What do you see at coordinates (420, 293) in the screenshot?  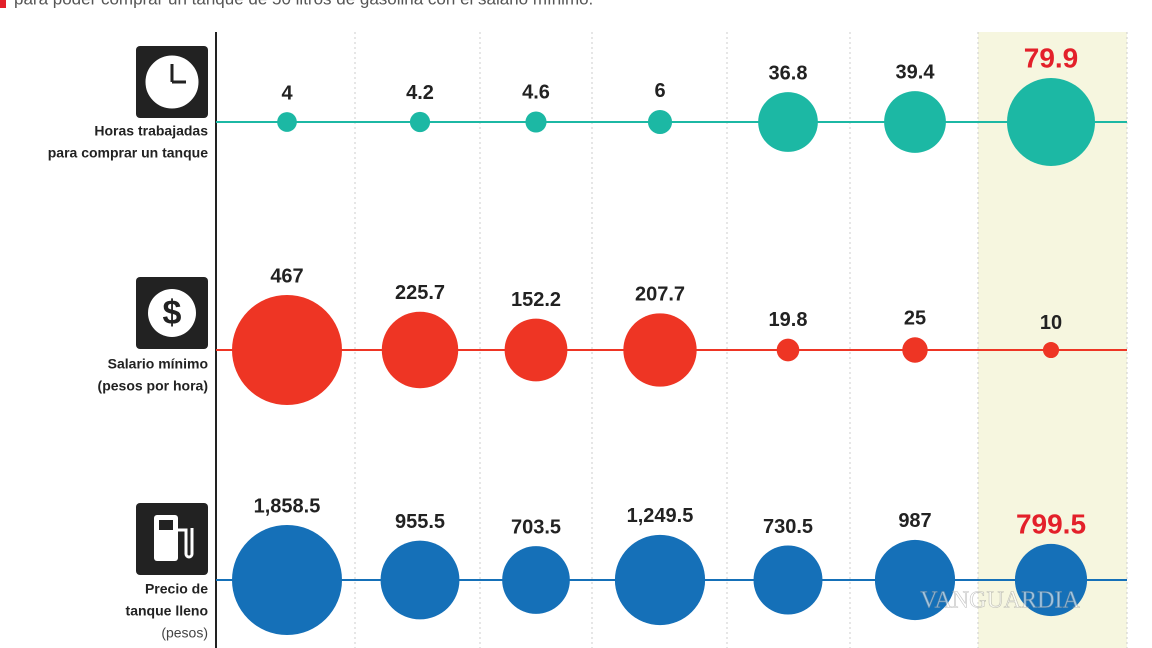 I see `value-label: 225.7` at bounding box center [420, 293].